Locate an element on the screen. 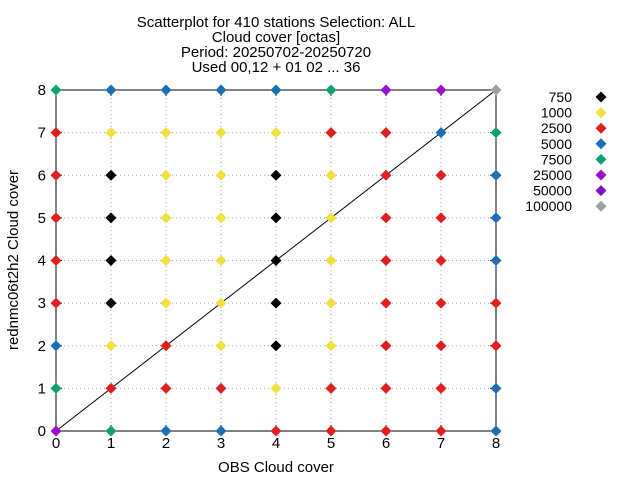 The height and width of the screenshot is (480, 640). legend-label: 2500 is located at coordinates (556, 128).